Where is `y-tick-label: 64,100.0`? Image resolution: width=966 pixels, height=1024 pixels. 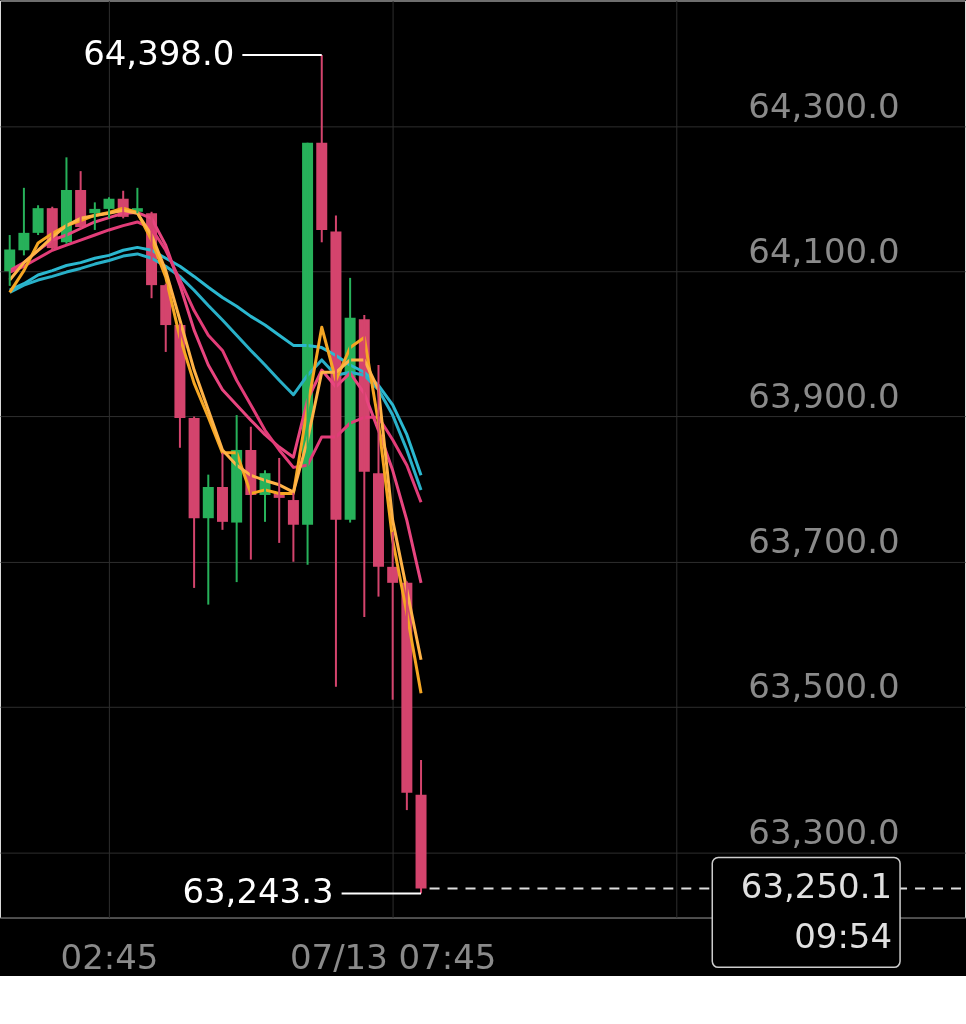
y-tick-label: 64,100.0 is located at coordinates (824, 250).